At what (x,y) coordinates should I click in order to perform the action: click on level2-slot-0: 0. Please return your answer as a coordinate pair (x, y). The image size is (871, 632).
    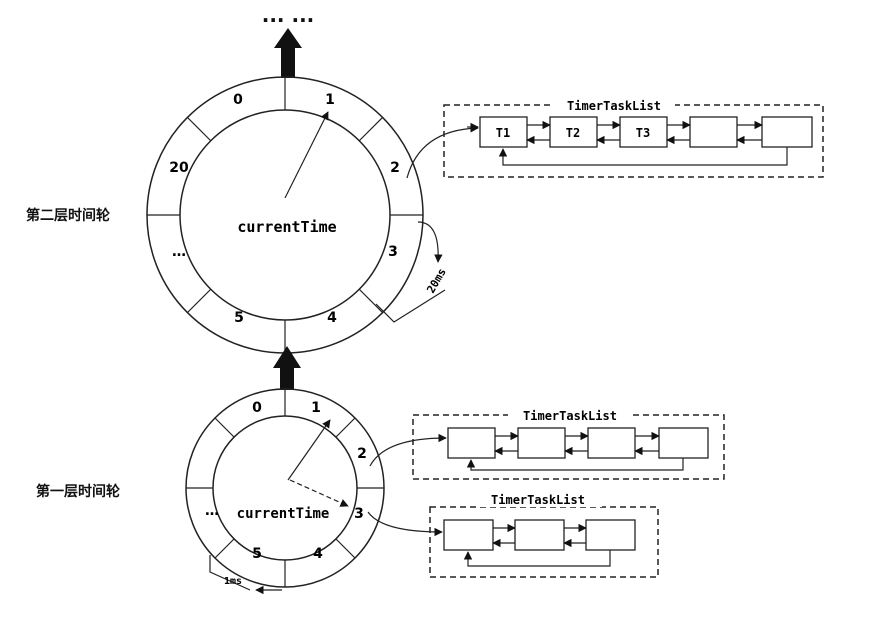
    Looking at the image, I should click on (238, 100).